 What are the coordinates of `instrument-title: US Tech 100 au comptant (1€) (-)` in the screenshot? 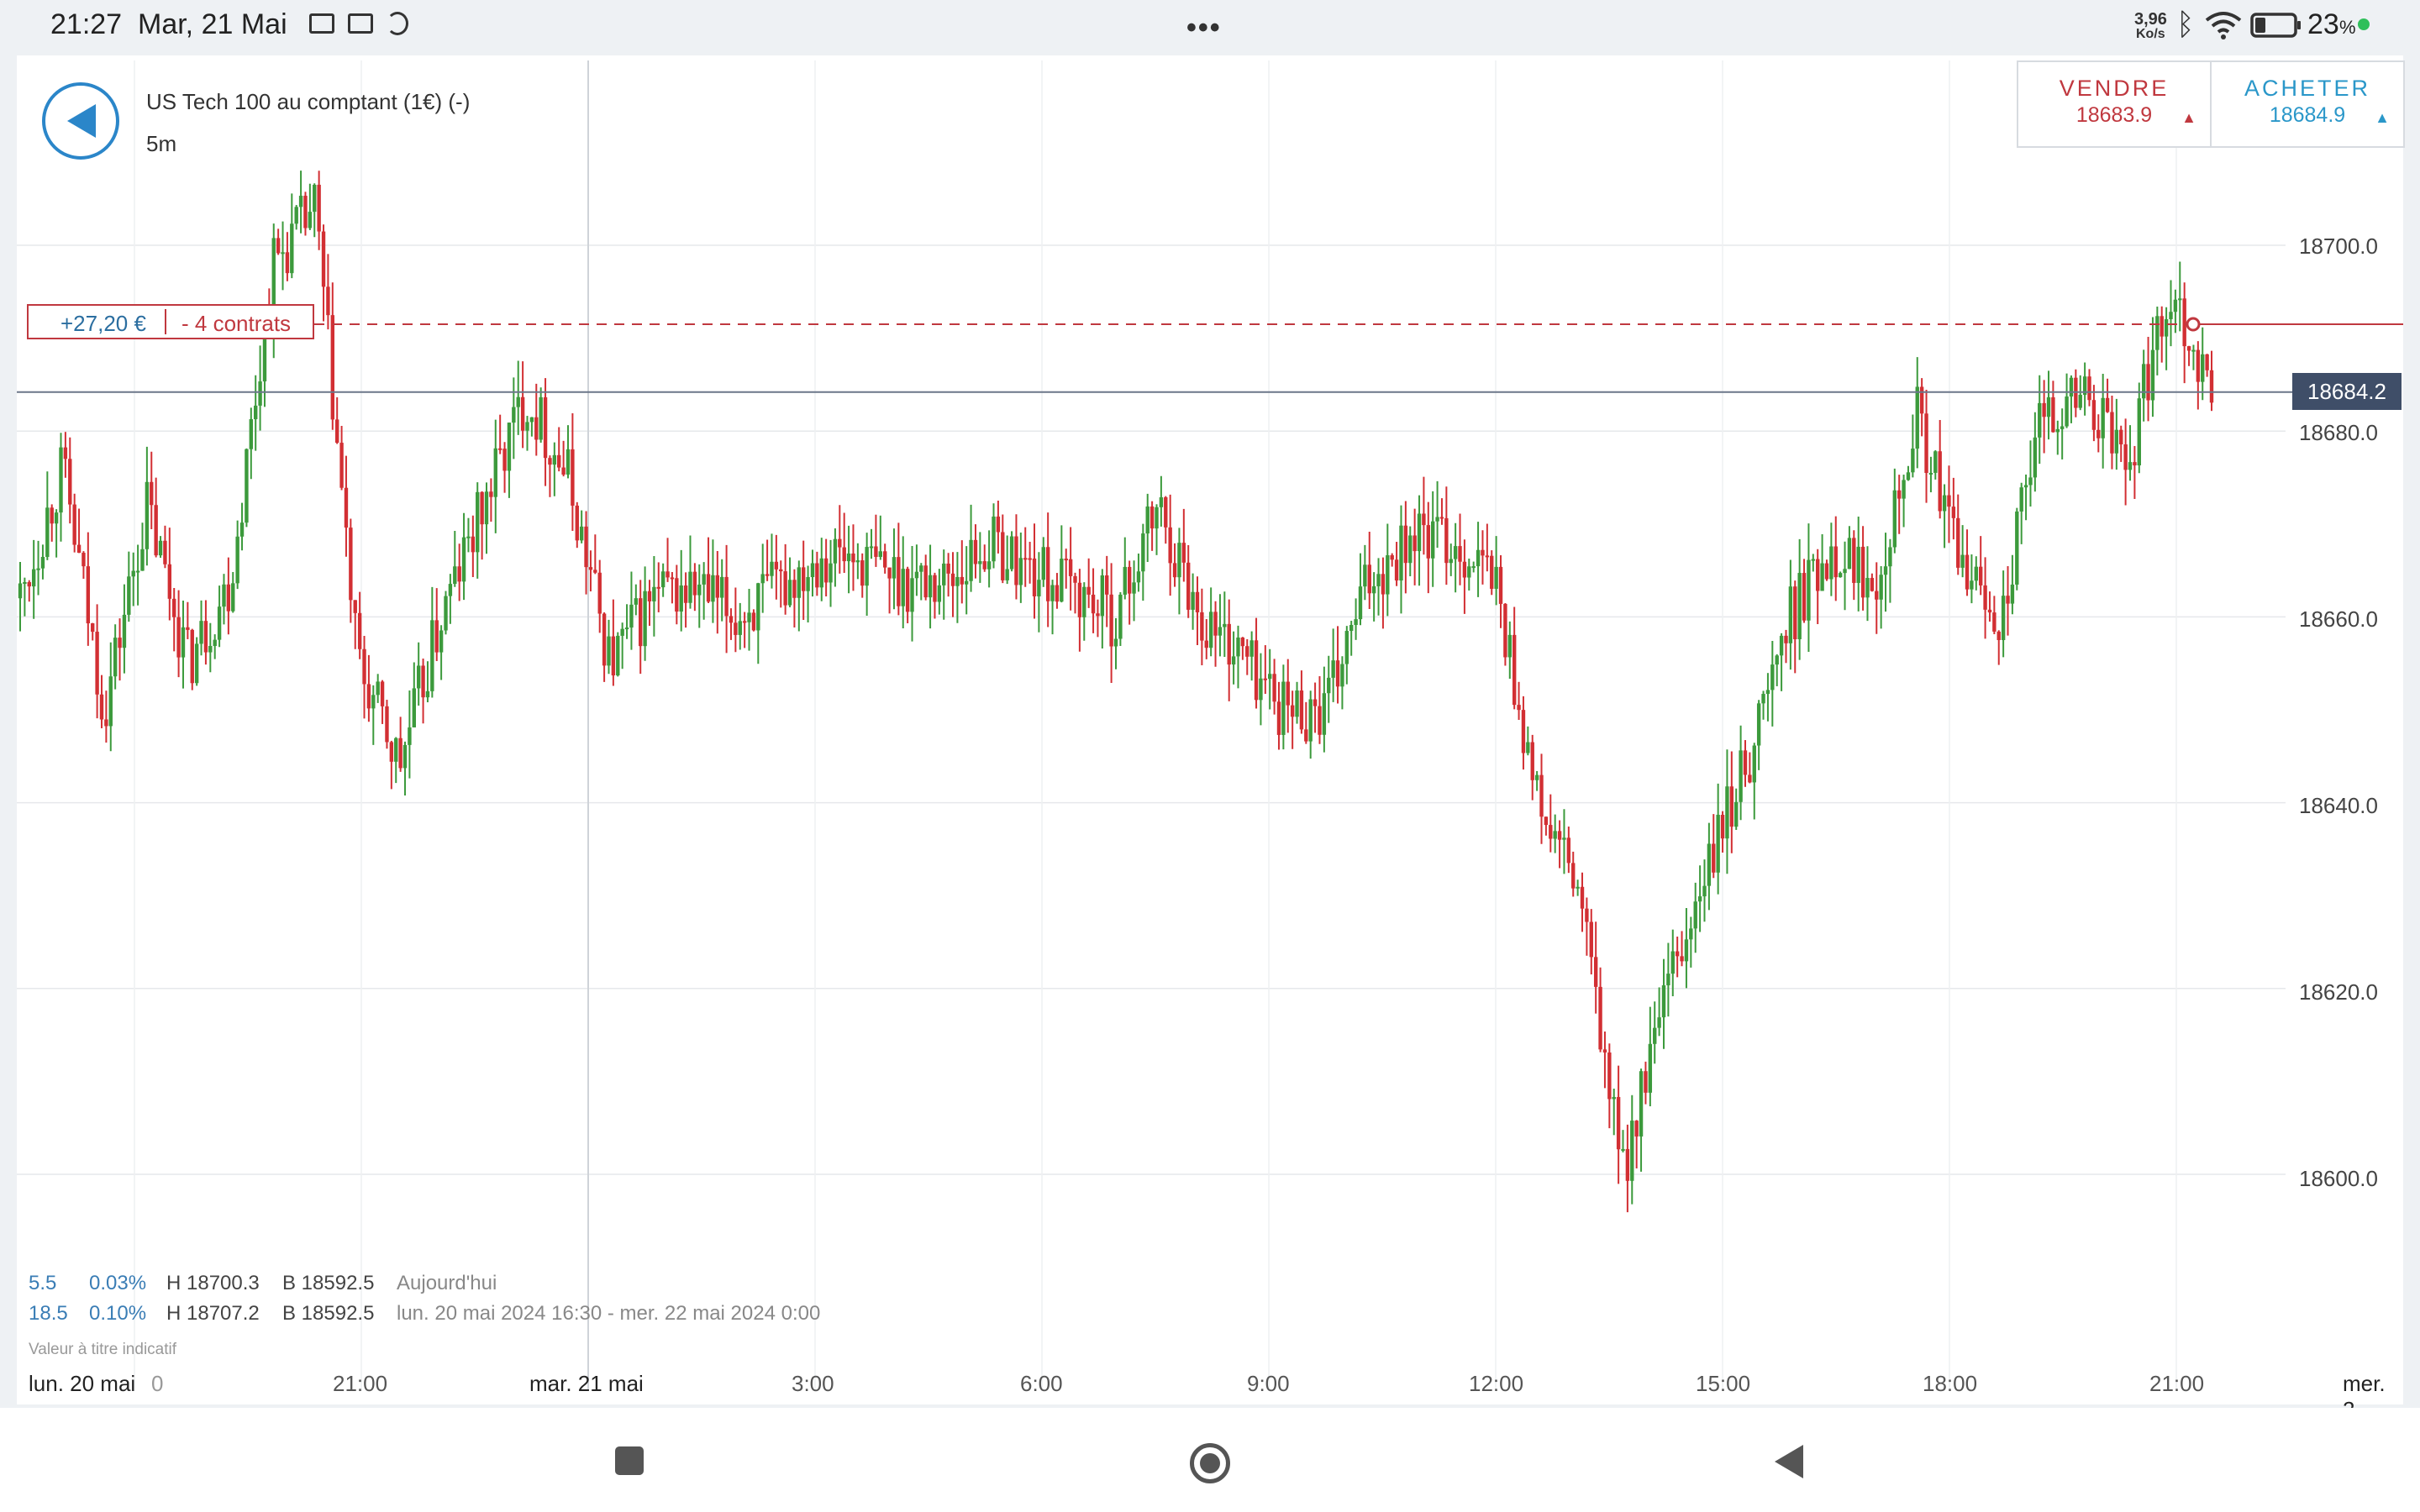 It's located at (308, 101).